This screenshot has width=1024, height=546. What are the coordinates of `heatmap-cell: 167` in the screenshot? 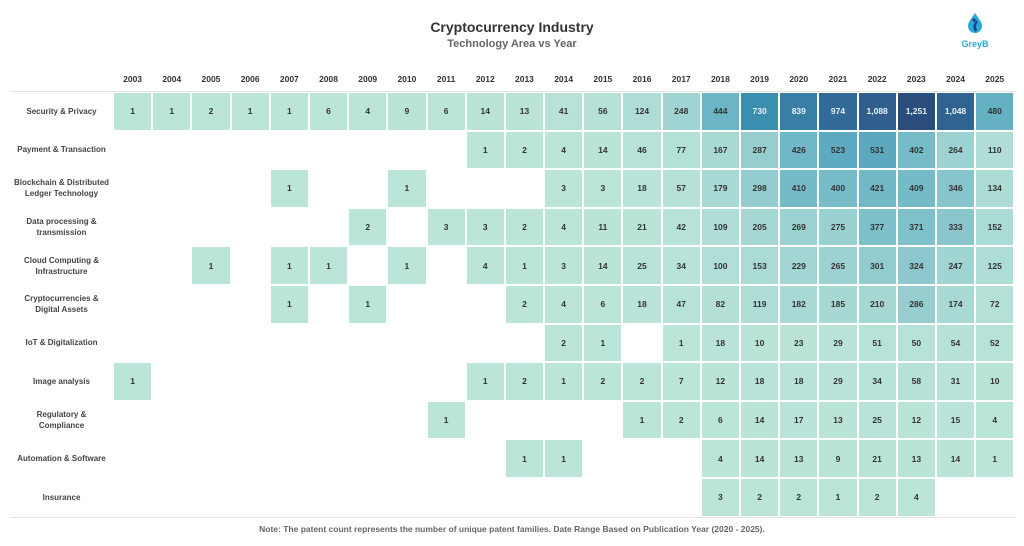 It's located at (720, 150).